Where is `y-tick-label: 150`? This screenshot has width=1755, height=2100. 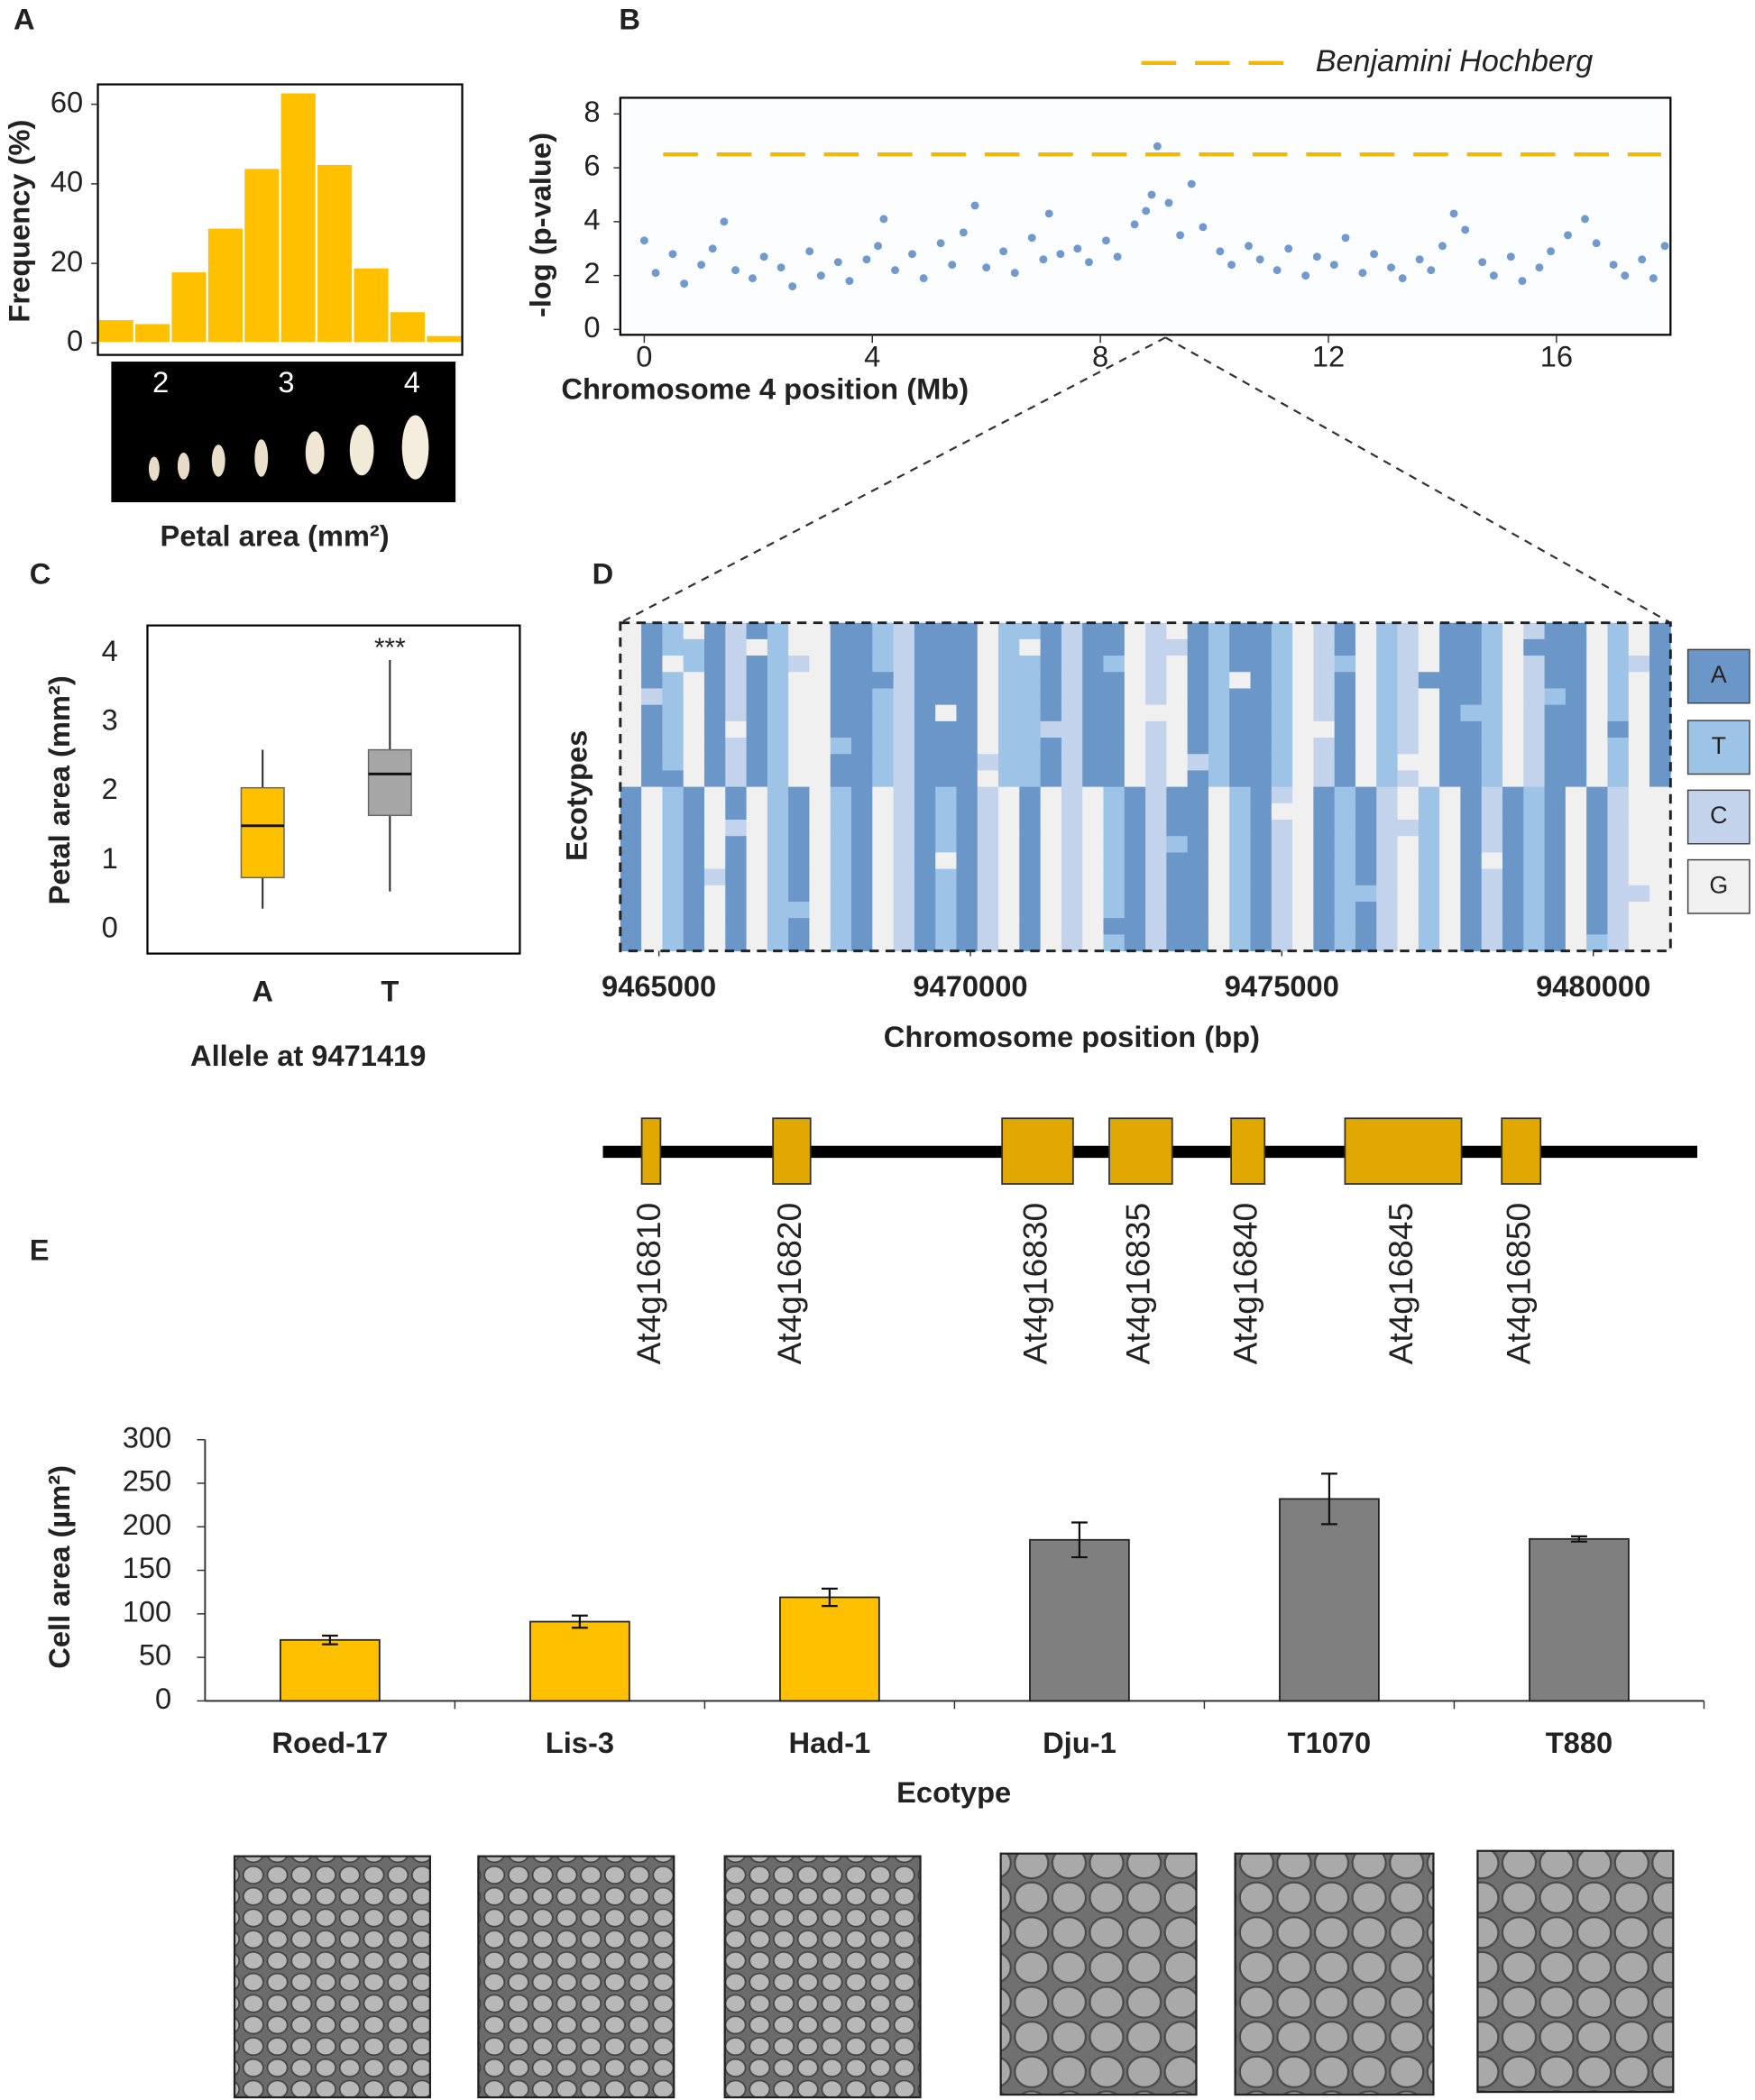
y-tick-label: 150 is located at coordinates (147, 1567).